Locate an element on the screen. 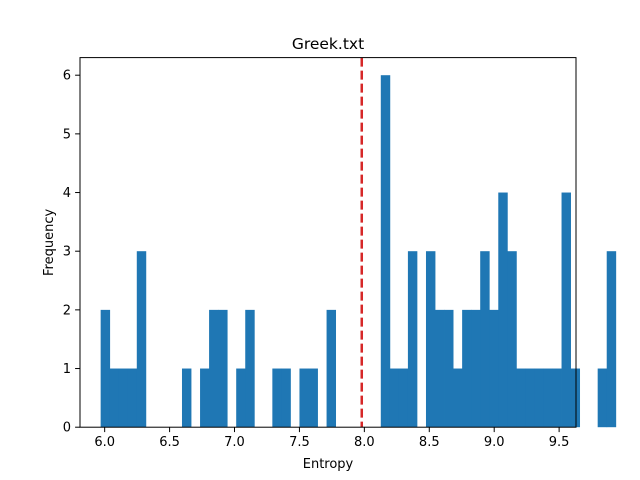 This screenshot has width=640, height=480. y-tick-label: 6 is located at coordinates (67, 76).